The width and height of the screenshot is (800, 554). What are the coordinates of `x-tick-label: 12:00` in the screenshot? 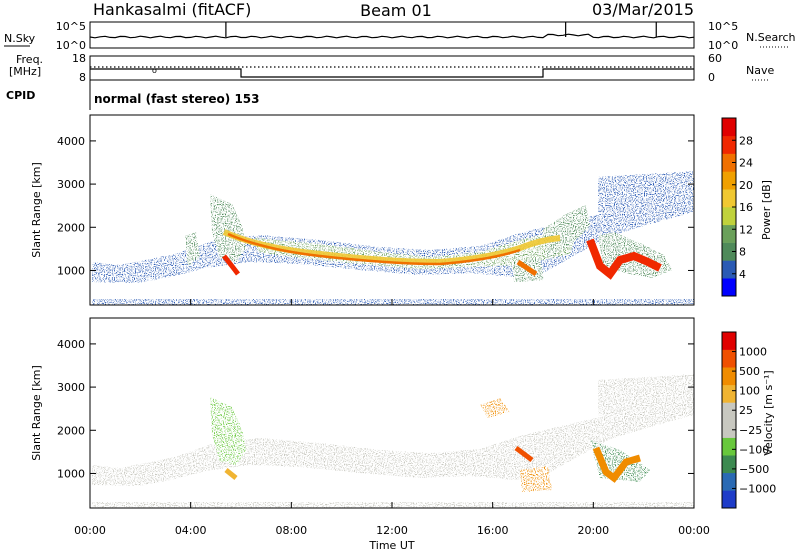 It's located at (392, 530).